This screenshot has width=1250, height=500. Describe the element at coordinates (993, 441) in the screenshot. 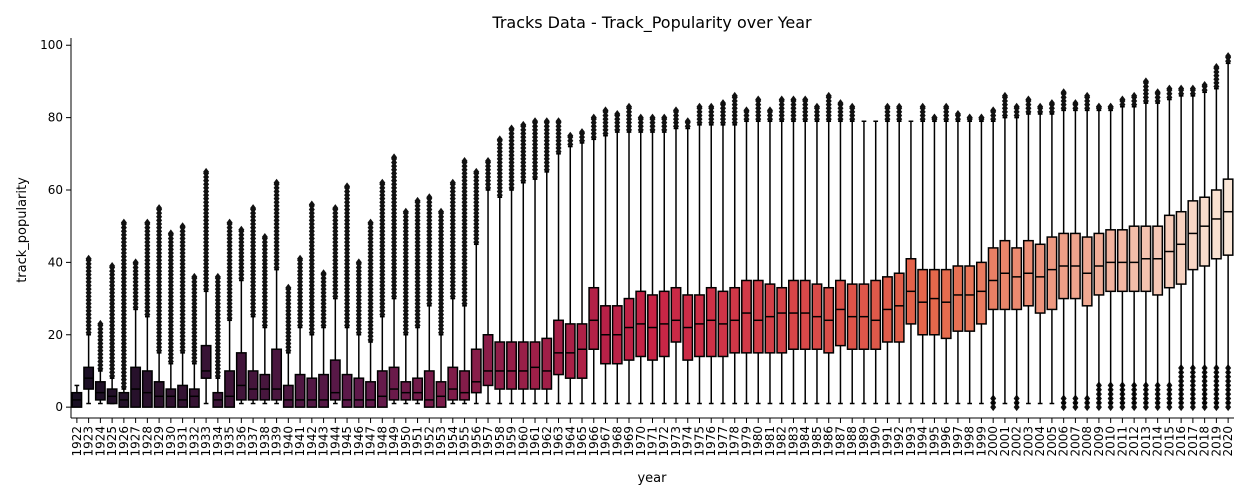

I see `x-tick-label: 2000` at that location.